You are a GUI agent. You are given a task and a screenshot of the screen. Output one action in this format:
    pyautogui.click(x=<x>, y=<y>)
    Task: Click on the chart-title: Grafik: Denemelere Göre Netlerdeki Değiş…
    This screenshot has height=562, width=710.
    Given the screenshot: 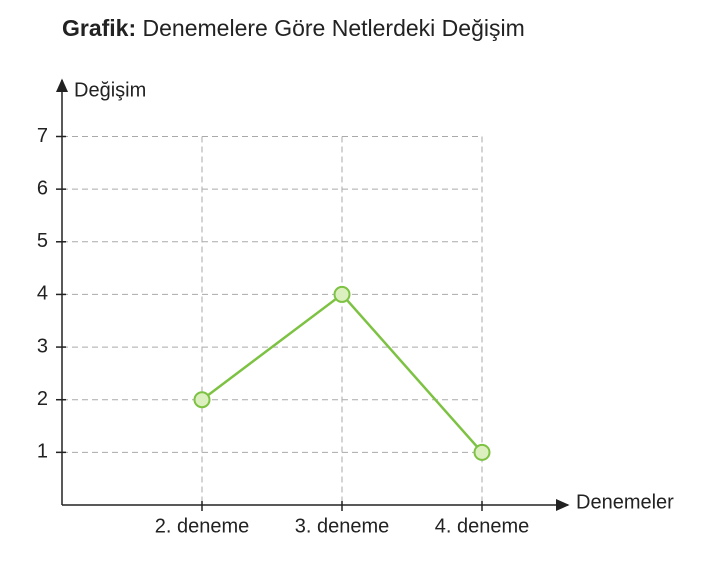 What is the action you would take?
    pyautogui.click(x=293, y=28)
    